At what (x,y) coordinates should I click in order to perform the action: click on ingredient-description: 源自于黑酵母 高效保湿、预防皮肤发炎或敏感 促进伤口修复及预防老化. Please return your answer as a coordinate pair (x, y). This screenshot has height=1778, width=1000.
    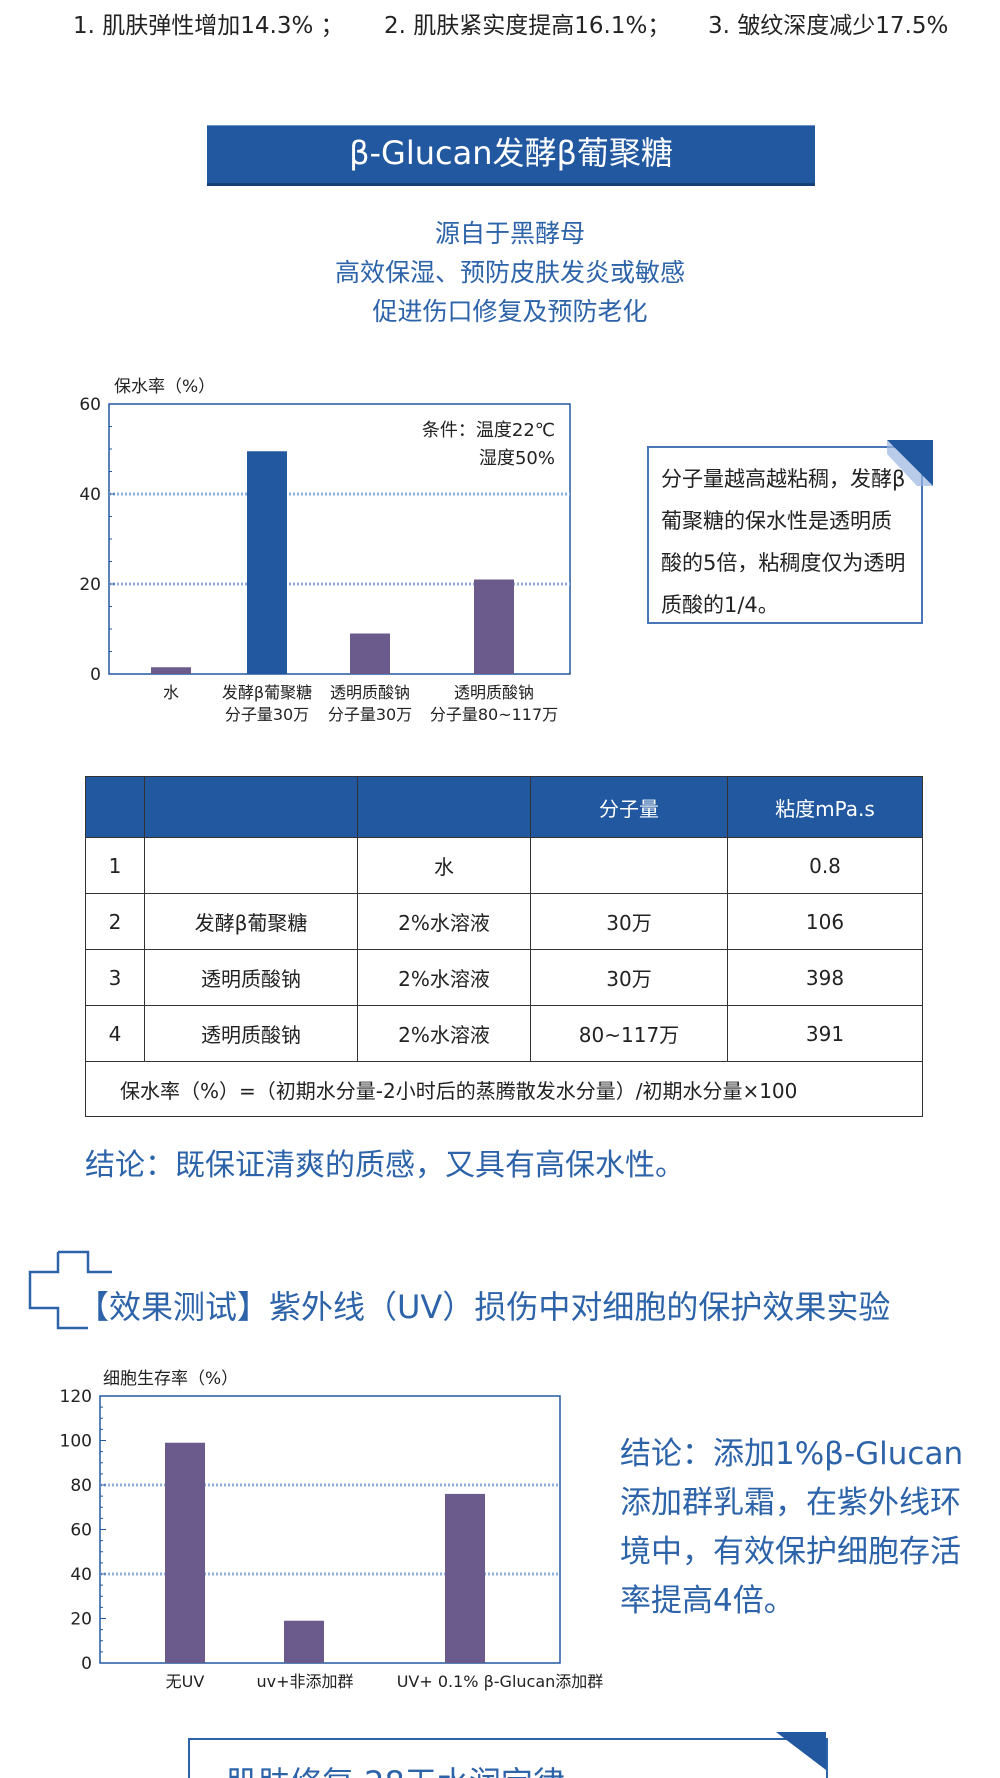
    Looking at the image, I should click on (510, 272).